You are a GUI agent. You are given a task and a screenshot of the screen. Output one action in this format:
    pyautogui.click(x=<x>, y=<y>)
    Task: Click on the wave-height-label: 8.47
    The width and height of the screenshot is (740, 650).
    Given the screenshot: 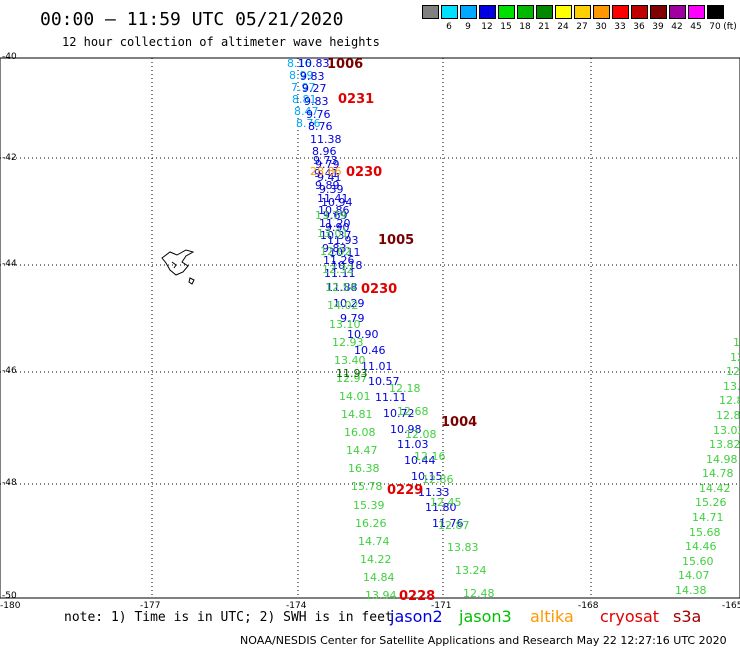 What is the action you would take?
    pyautogui.click(x=306, y=111)
    